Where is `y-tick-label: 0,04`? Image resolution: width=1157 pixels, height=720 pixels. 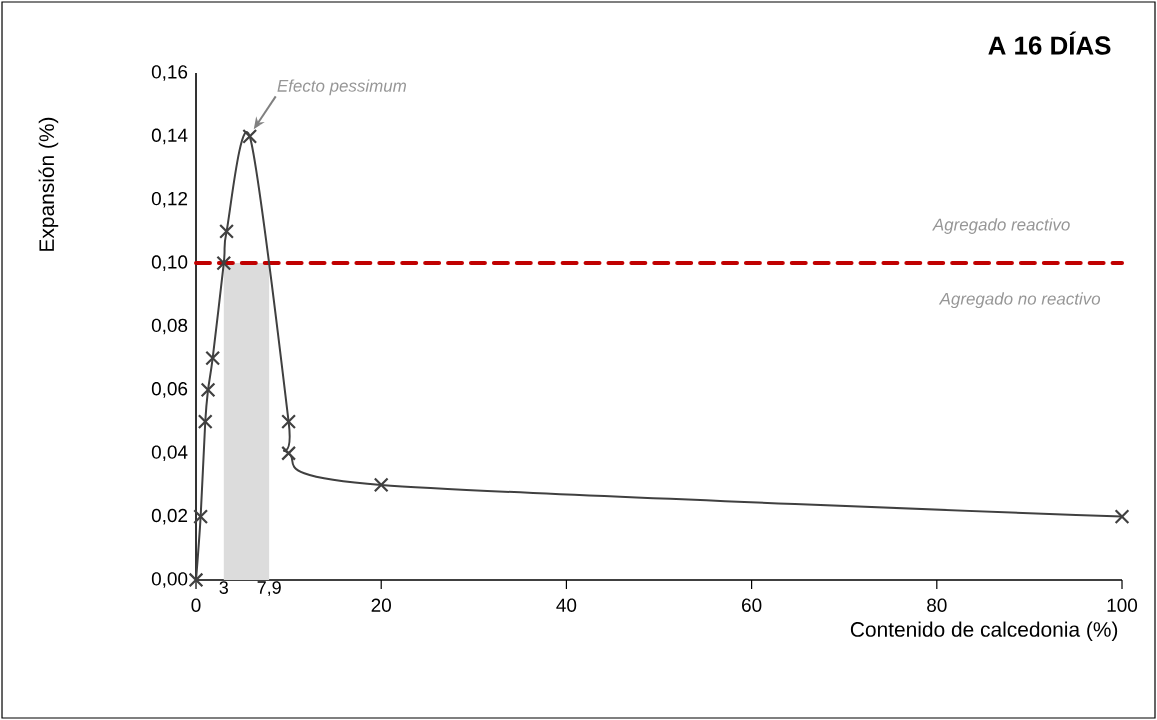
y-tick-label: 0,04 is located at coordinates (169, 453).